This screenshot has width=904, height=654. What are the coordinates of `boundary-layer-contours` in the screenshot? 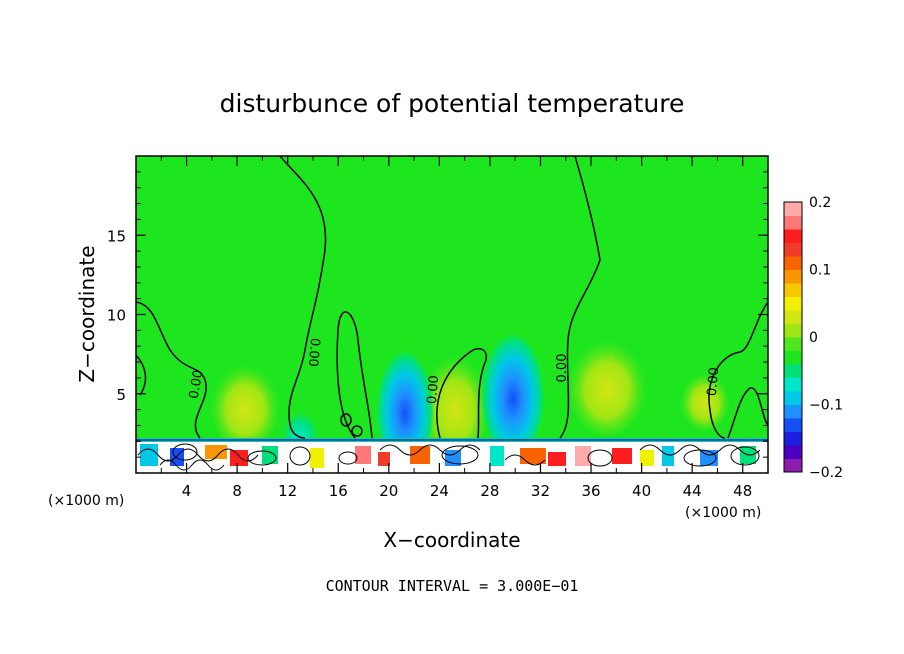 It's located at (452, 455).